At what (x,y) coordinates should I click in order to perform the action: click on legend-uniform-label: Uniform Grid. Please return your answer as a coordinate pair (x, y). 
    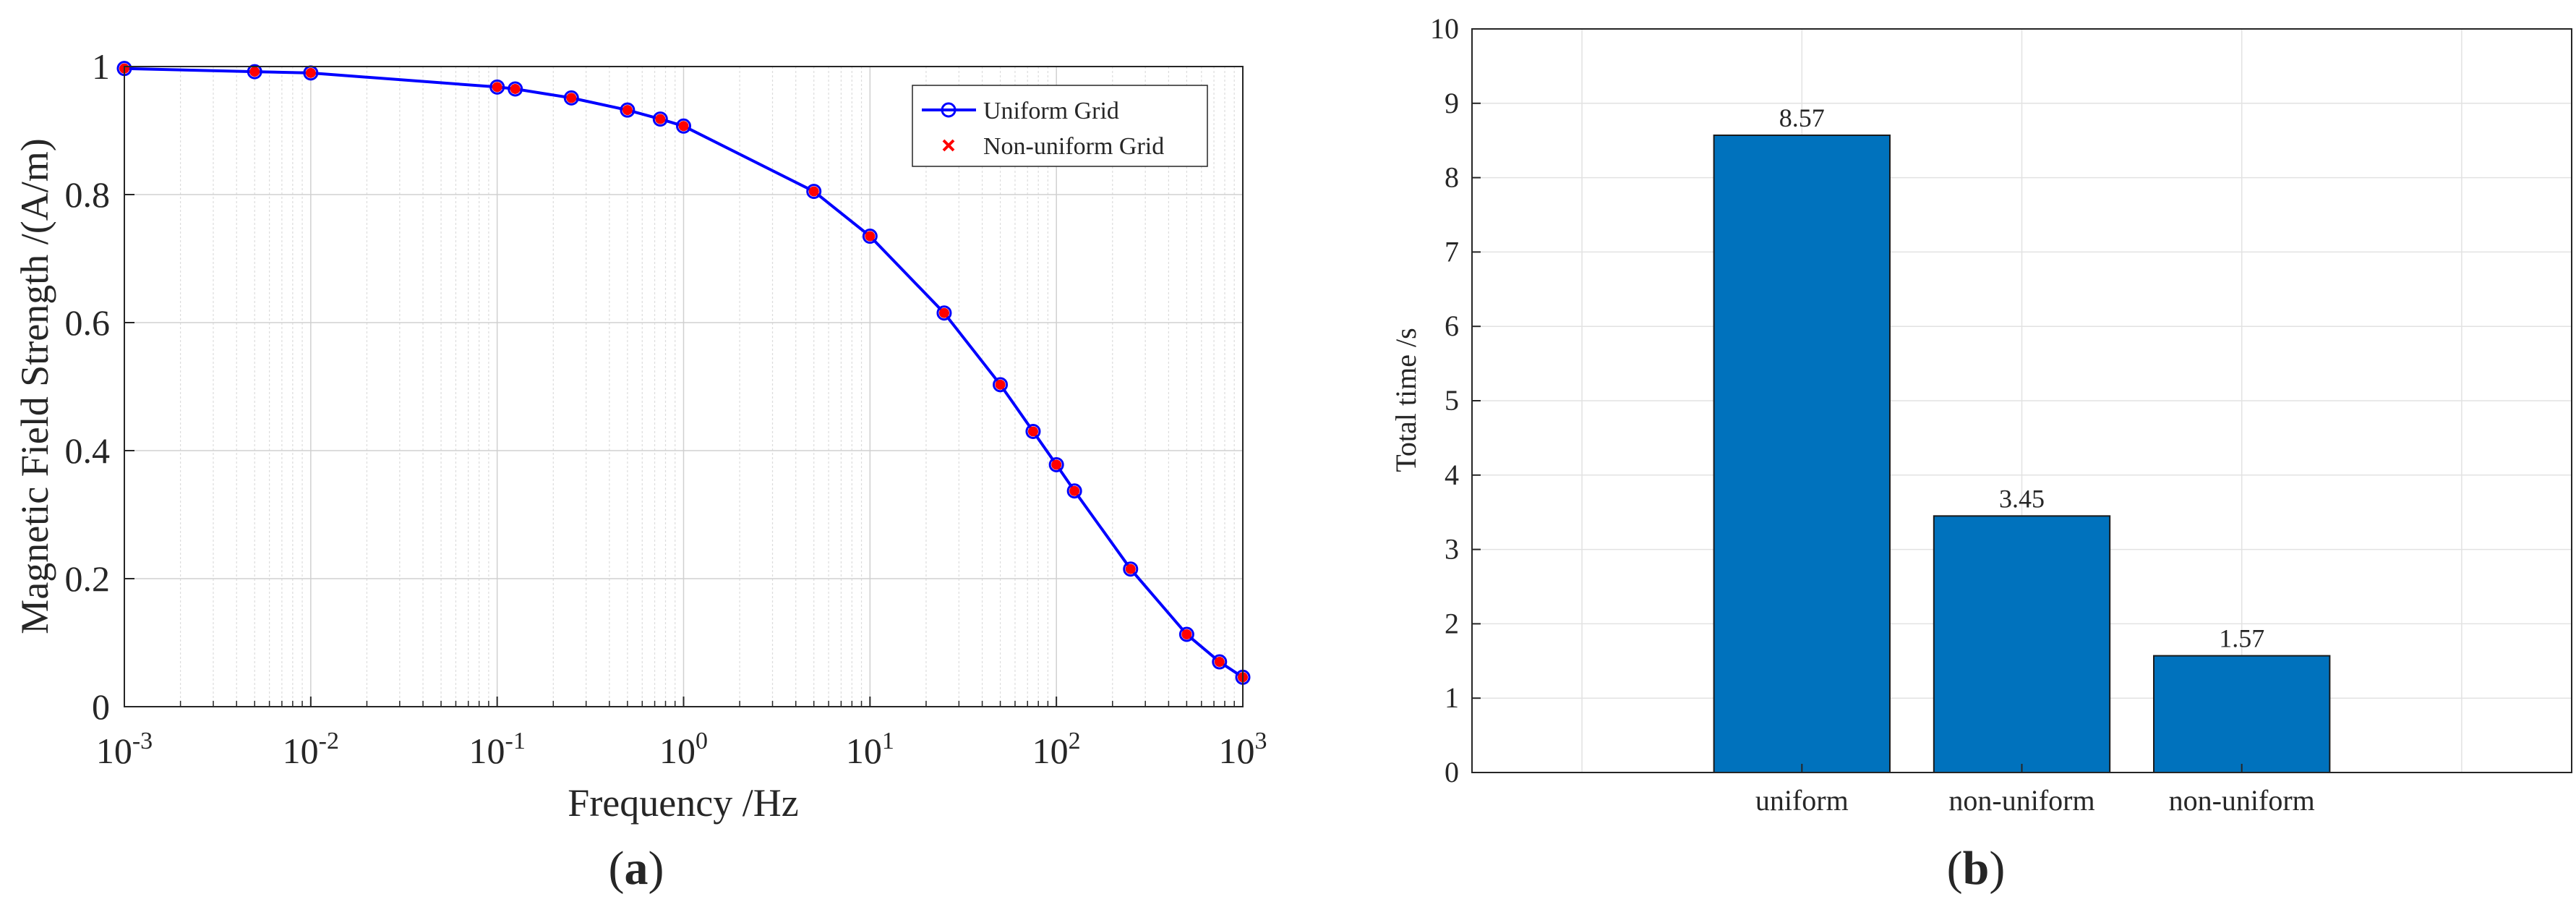
    Looking at the image, I should click on (1051, 111).